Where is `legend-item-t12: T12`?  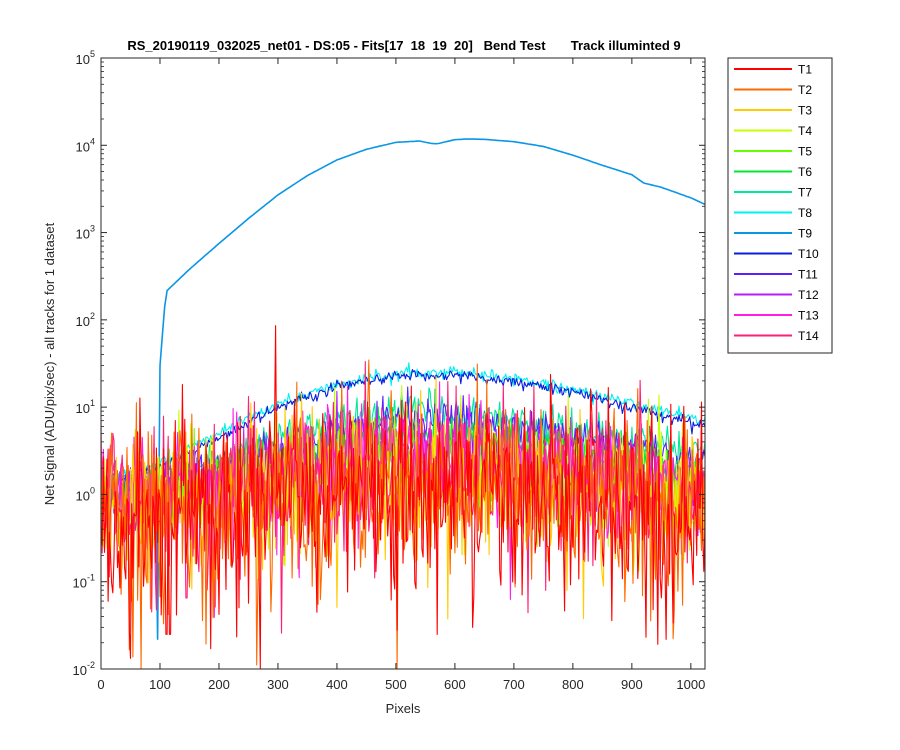 legend-item-t12: T12 is located at coordinates (776, 295).